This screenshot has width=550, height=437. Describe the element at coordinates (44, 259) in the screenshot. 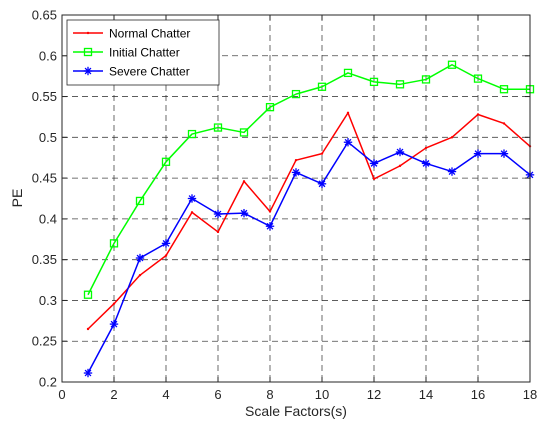

I see `y-tick-label: 0.35` at that location.